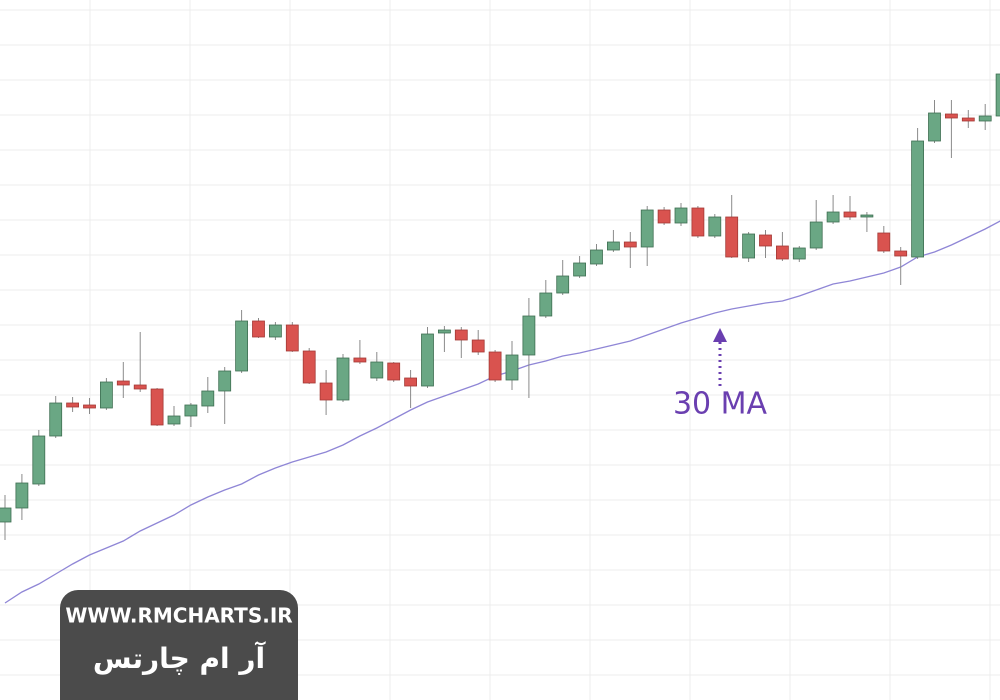 This screenshot has height=700, width=1000. What do you see at coordinates (180, 658) in the screenshot?
I see `watermark-name: آر ام چارتس` at bounding box center [180, 658].